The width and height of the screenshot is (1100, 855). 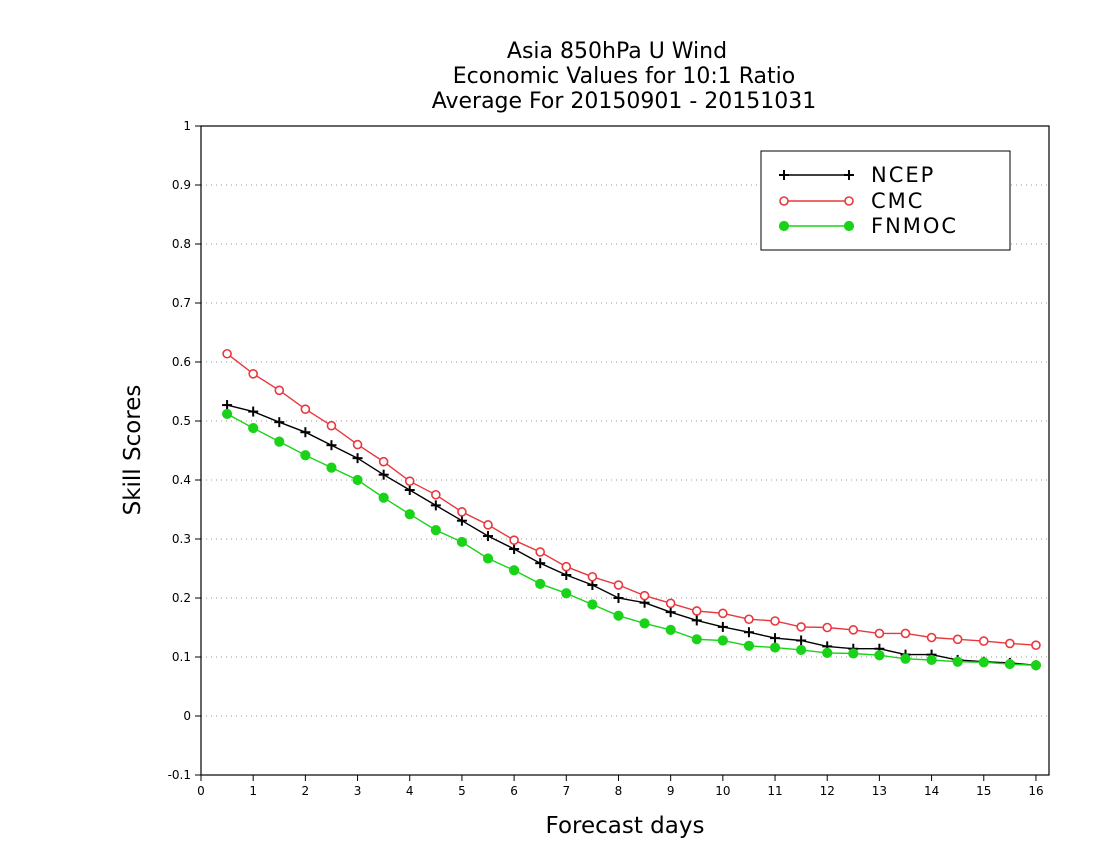 What do you see at coordinates (133, 450) in the screenshot?
I see `y-axis-label: Skill Scores` at bounding box center [133, 450].